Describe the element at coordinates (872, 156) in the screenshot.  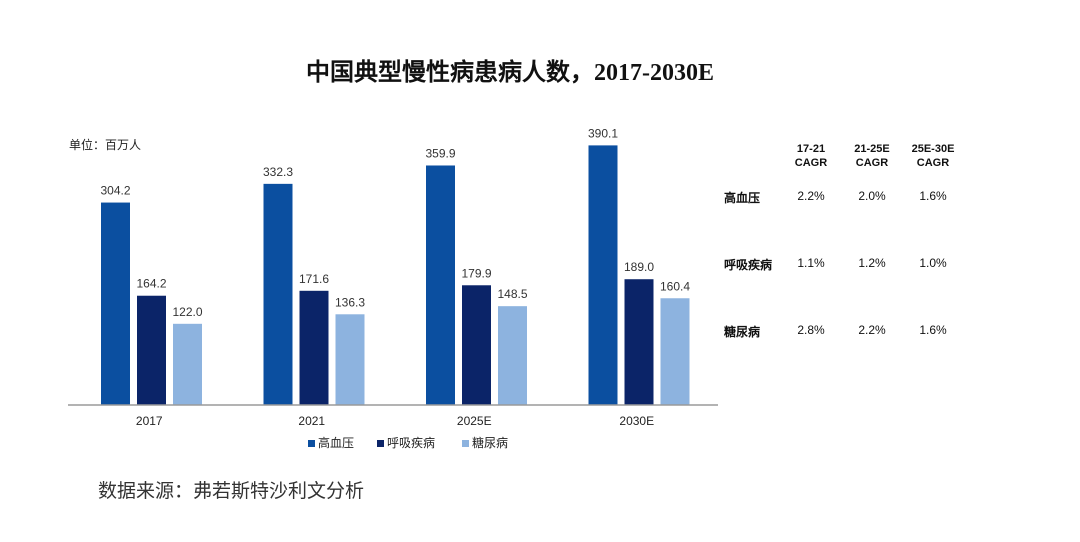
I see `cagr-header-21-25e: 21-25E CAGR` at that location.